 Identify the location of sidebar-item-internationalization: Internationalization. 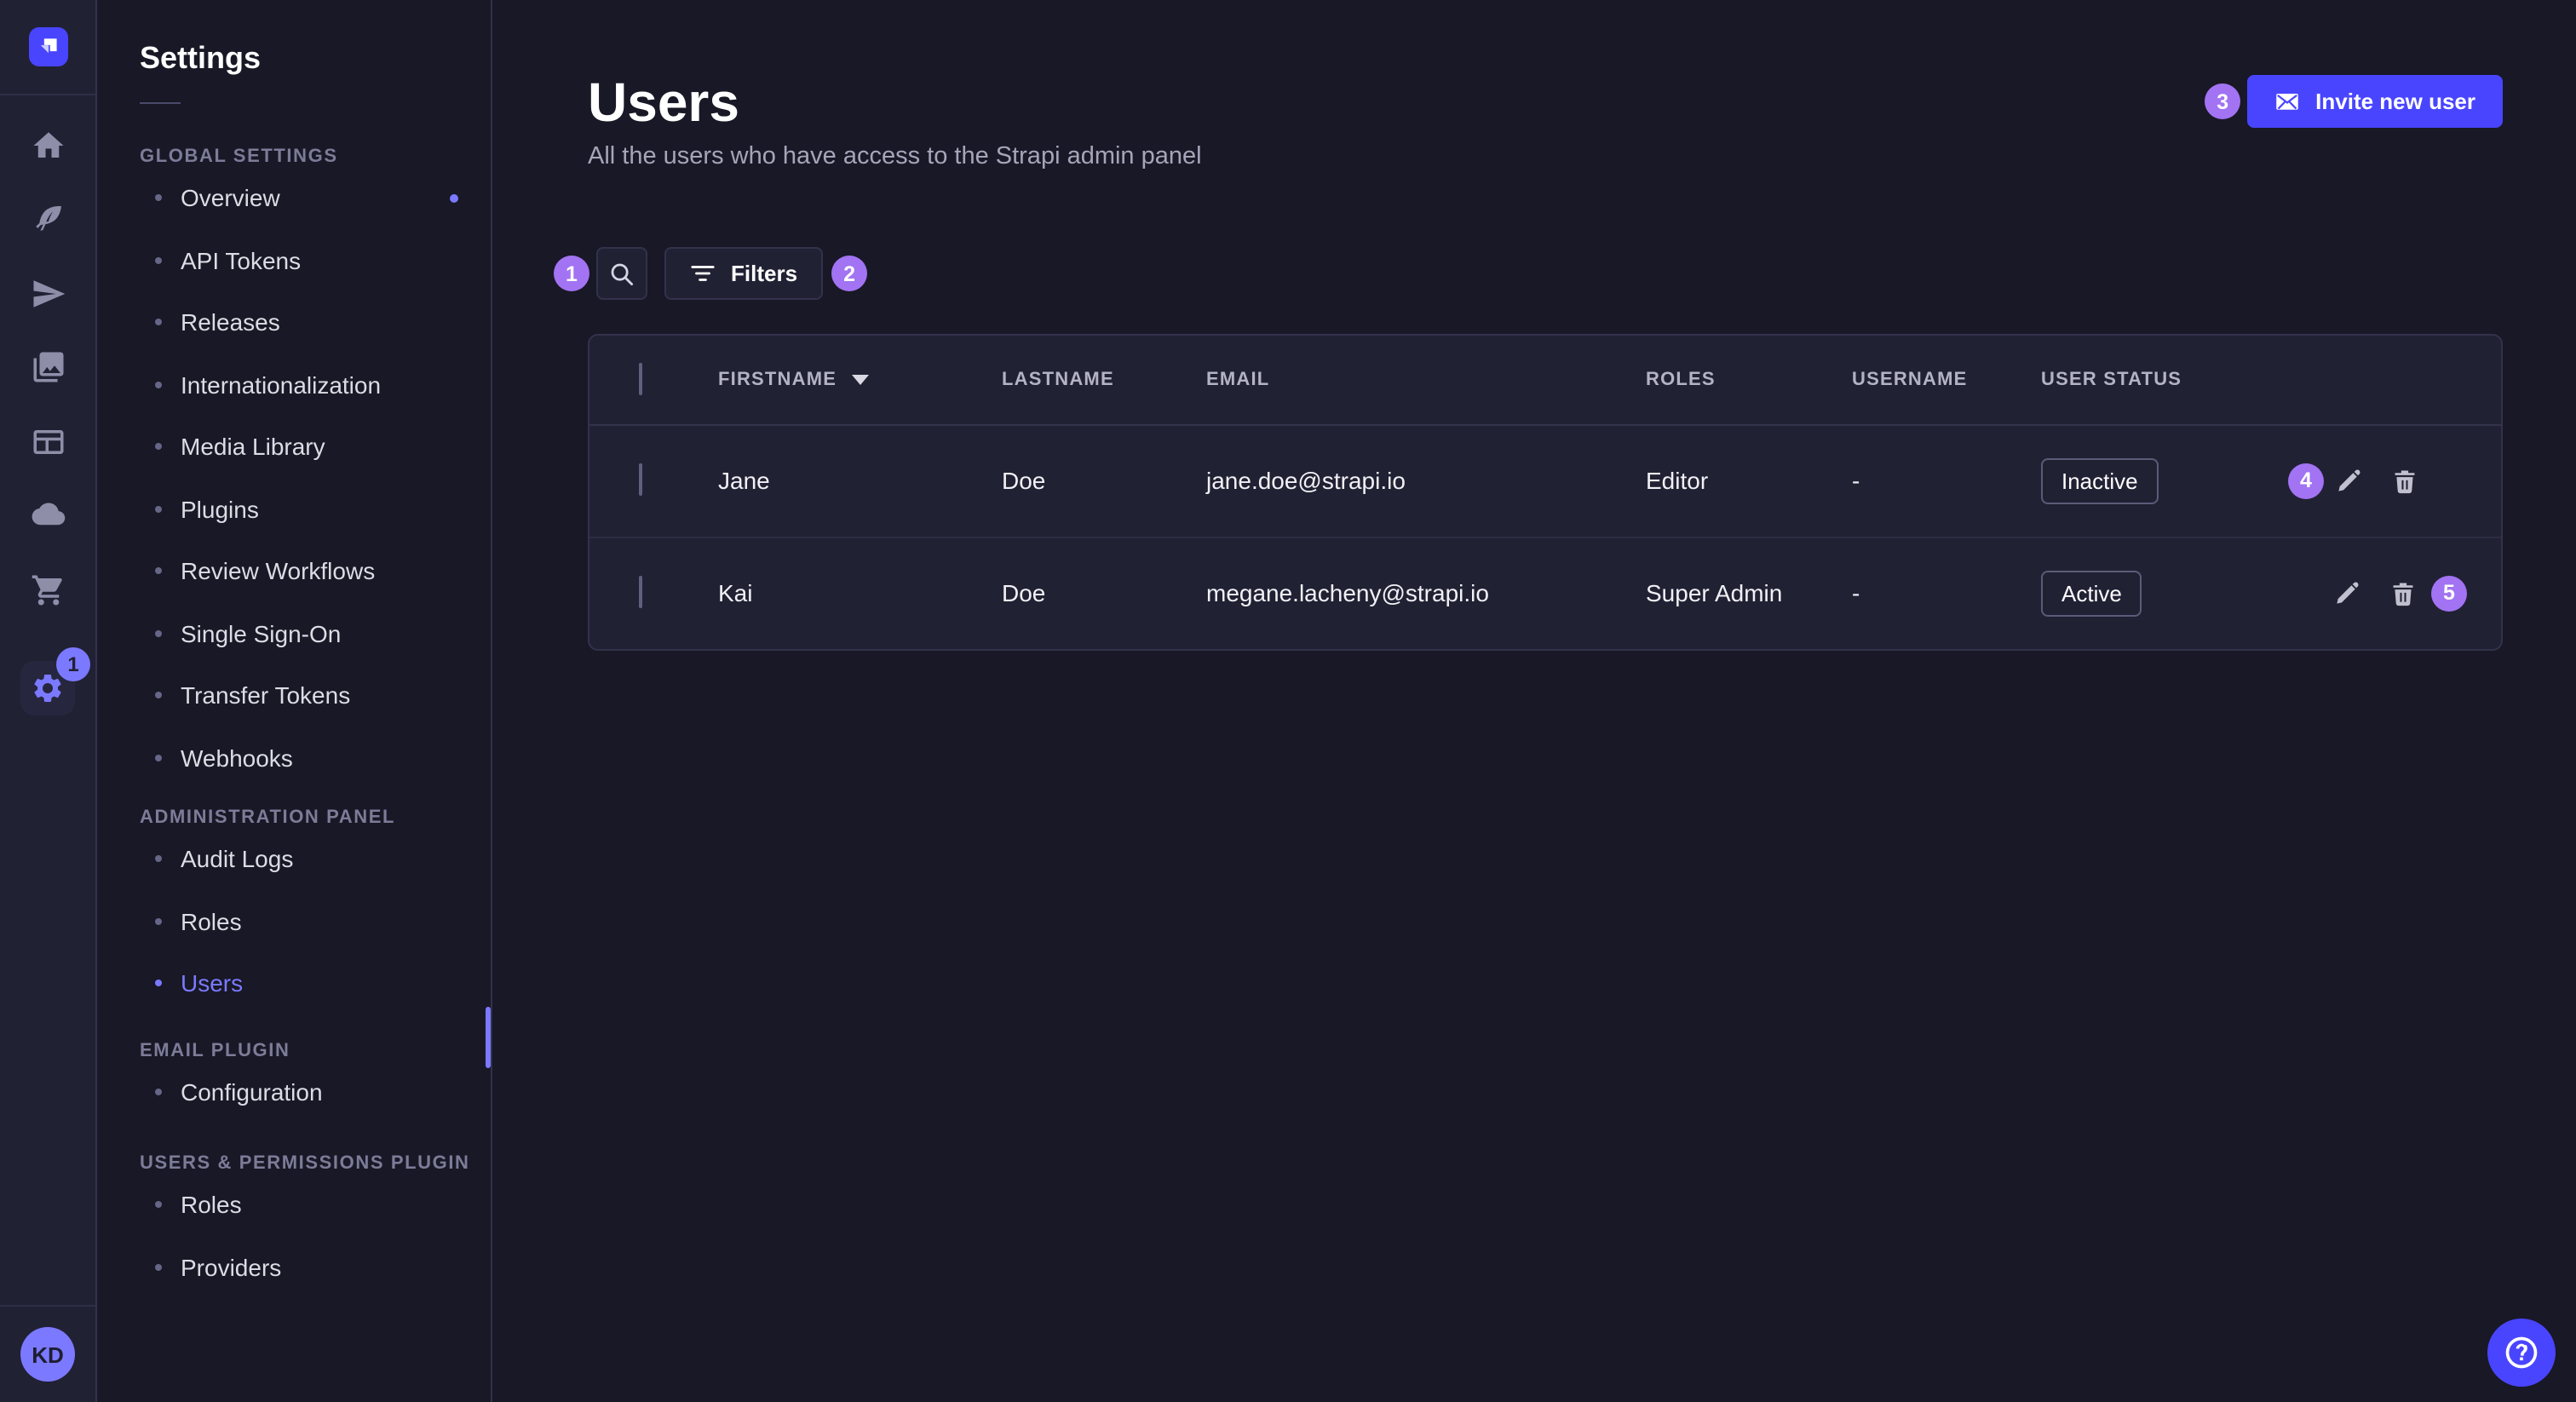
(294, 384).